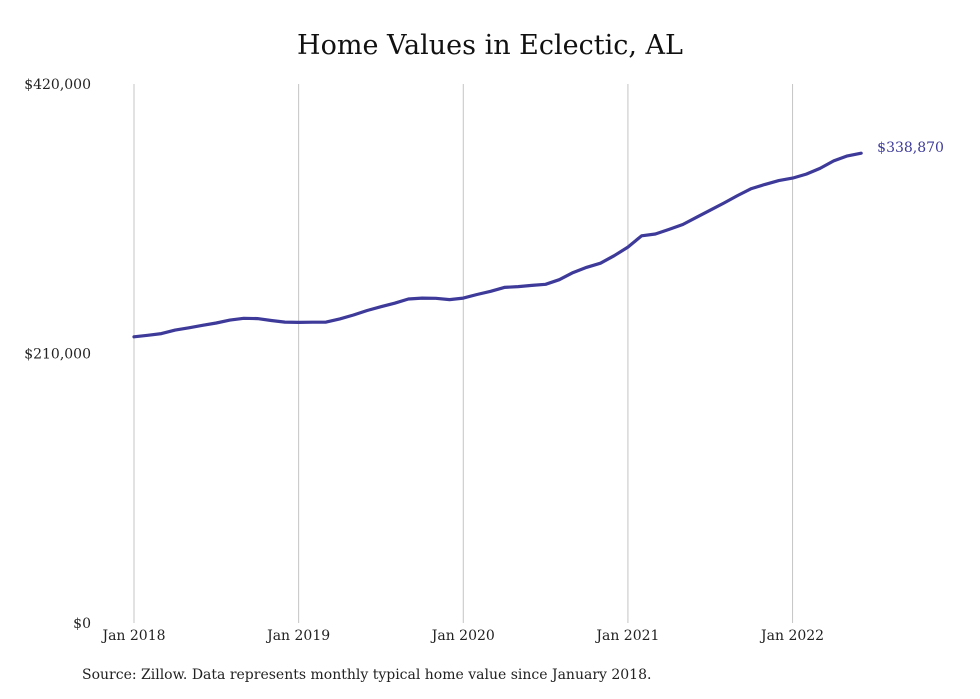 This screenshot has width=980, height=699. What do you see at coordinates (82, 624) in the screenshot?
I see `y-tick-label: $0` at bounding box center [82, 624].